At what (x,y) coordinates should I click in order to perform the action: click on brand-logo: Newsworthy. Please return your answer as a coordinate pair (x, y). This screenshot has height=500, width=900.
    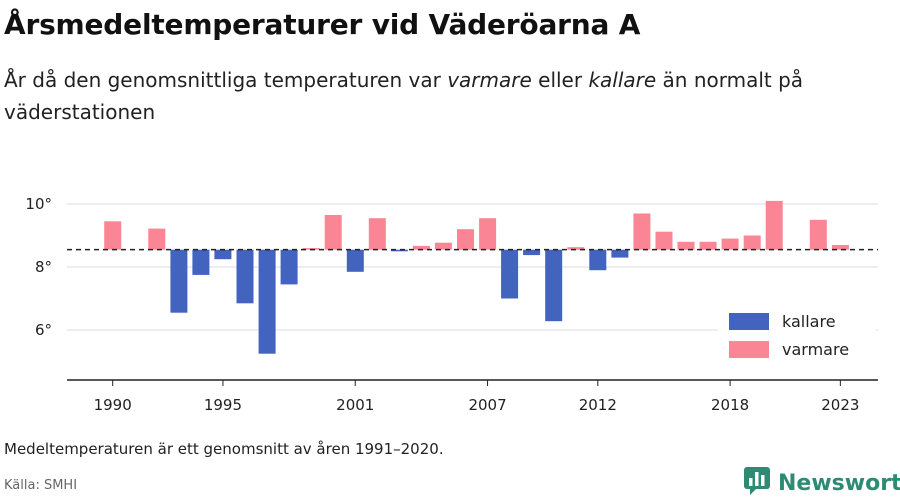
    Looking at the image, I should click on (822, 483).